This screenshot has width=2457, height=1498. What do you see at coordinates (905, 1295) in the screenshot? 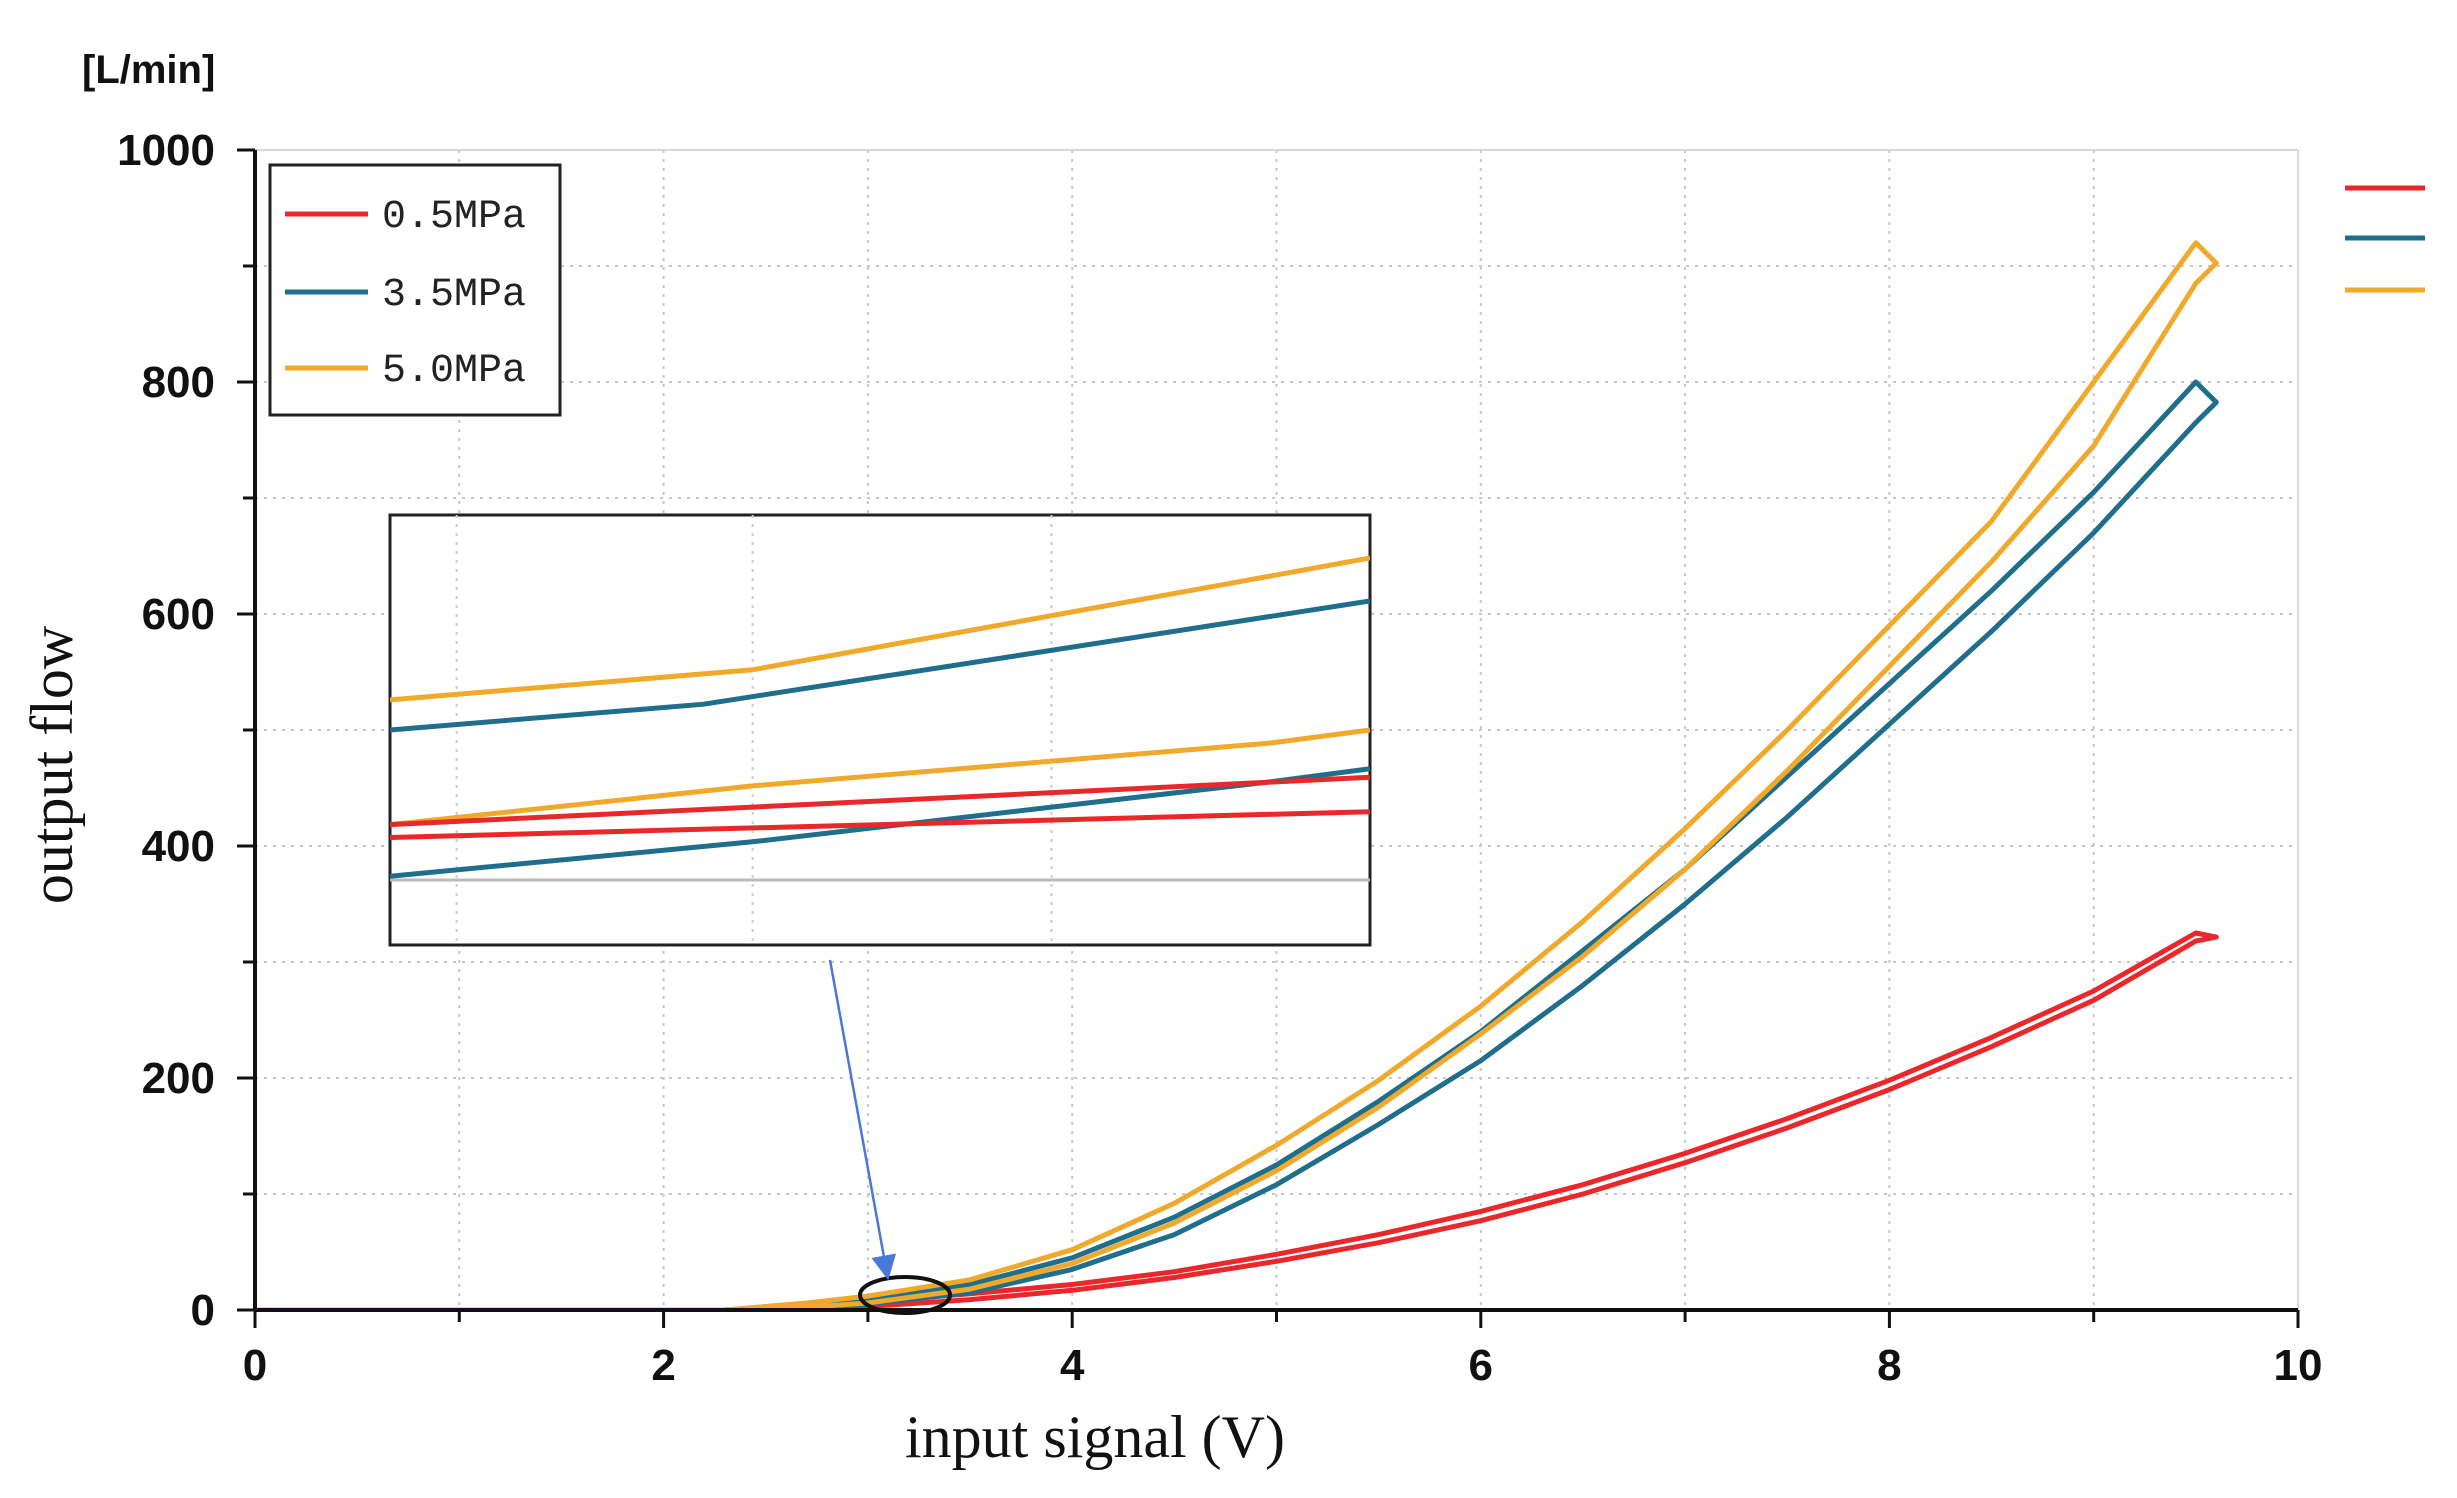
I see `zoom-region-marker` at bounding box center [905, 1295].